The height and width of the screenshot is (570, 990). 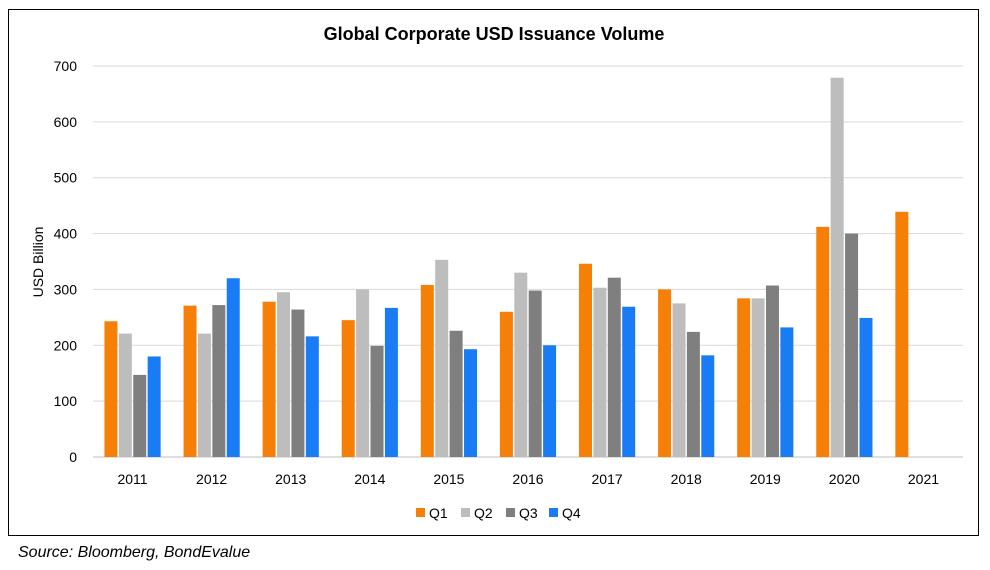 What do you see at coordinates (73, 457) in the screenshot?
I see `y-tick-label: 0` at bounding box center [73, 457].